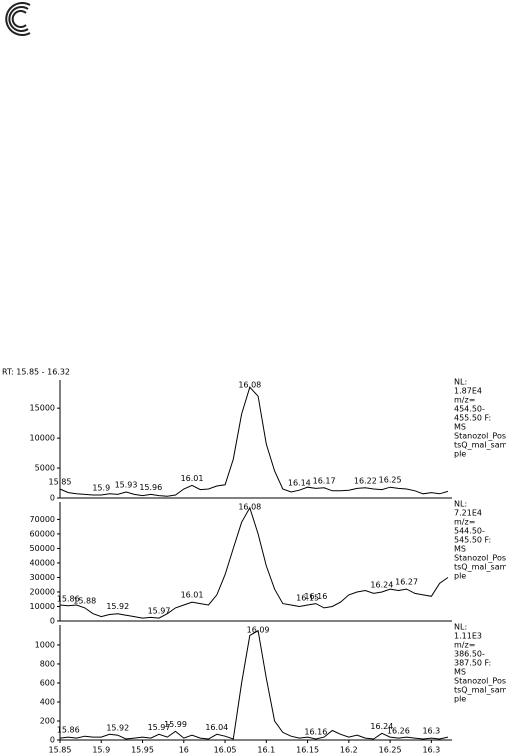  What do you see at coordinates (42, 562) in the screenshot?
I see `y-tick-label: 40000` at bounding box center [42, 562].